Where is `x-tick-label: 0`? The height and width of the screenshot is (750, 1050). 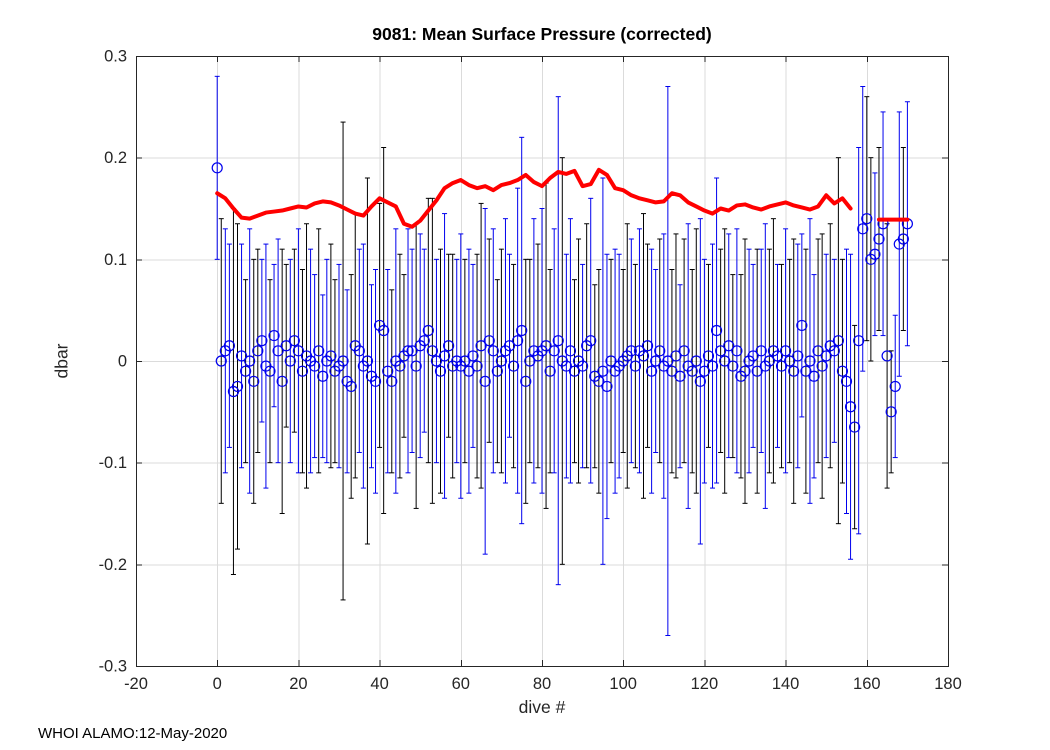
x-tick-label: 0 is located at coordinates (217, 684).